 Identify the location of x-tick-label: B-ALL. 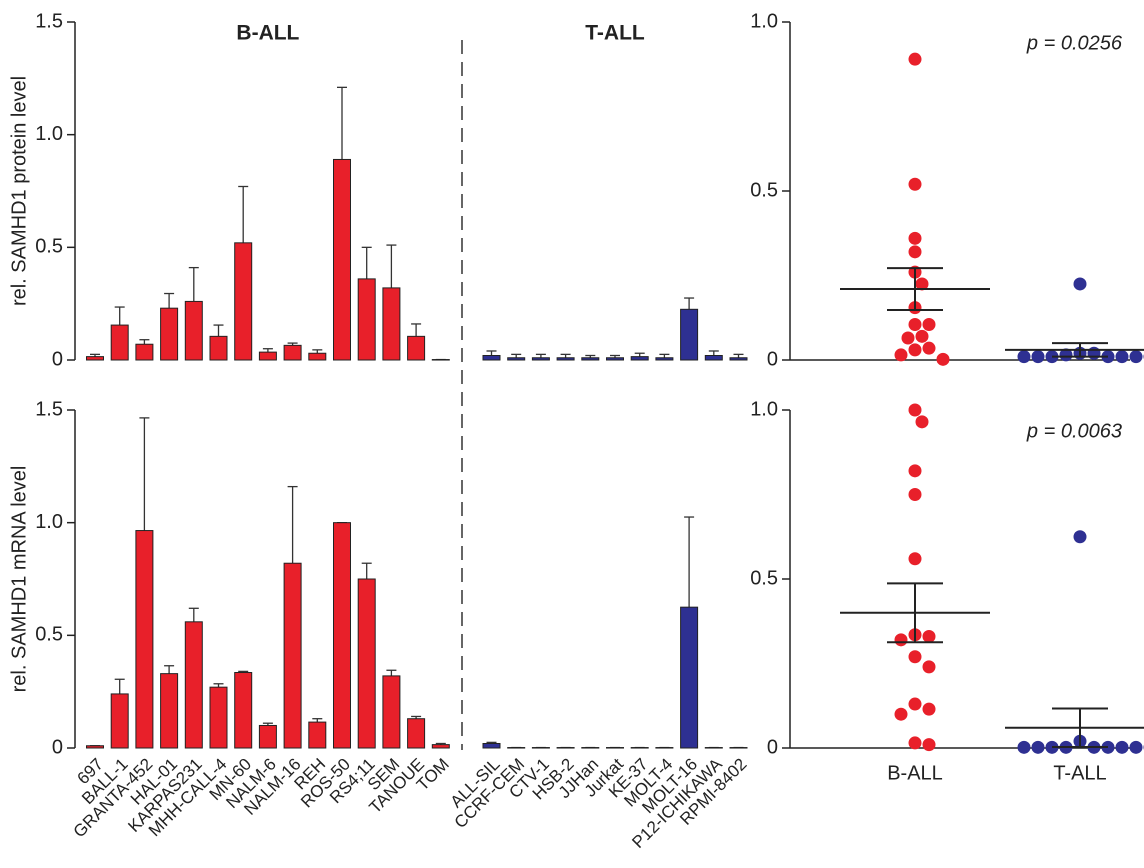
(915, 773).